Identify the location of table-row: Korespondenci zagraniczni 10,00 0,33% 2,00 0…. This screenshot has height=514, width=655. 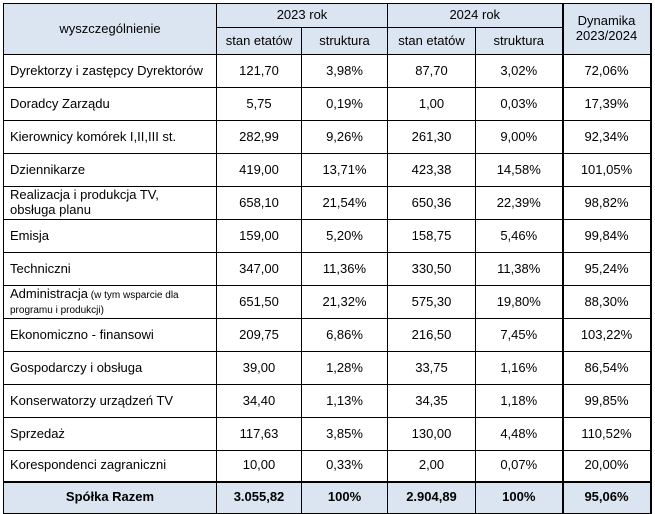
(327, 466).